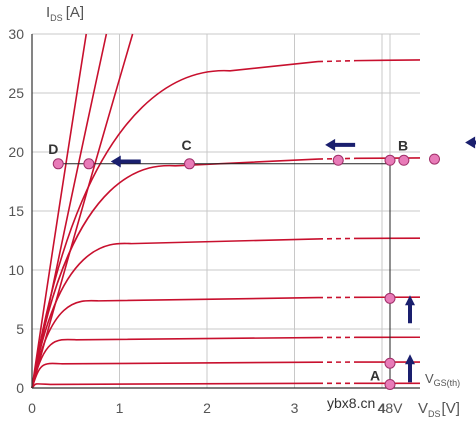 Image resolution: width=476 pixels, height=430 pixels. What do you see at coordinates (20, 329) in the screenshot?
I see `y-tick-label: 5` at bounding box center [20, 329].